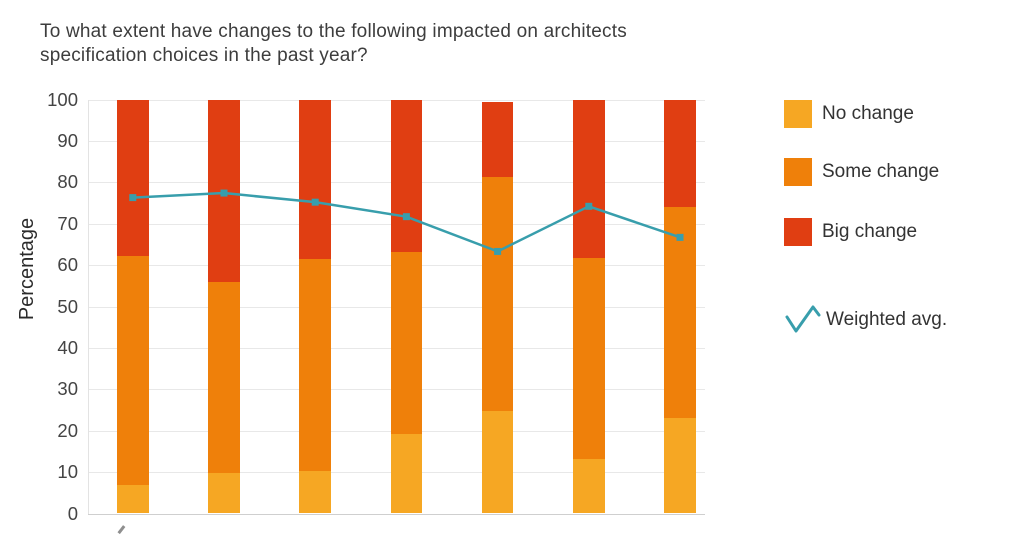  I want to click on y-tick-label: 20, so click(67, 430).